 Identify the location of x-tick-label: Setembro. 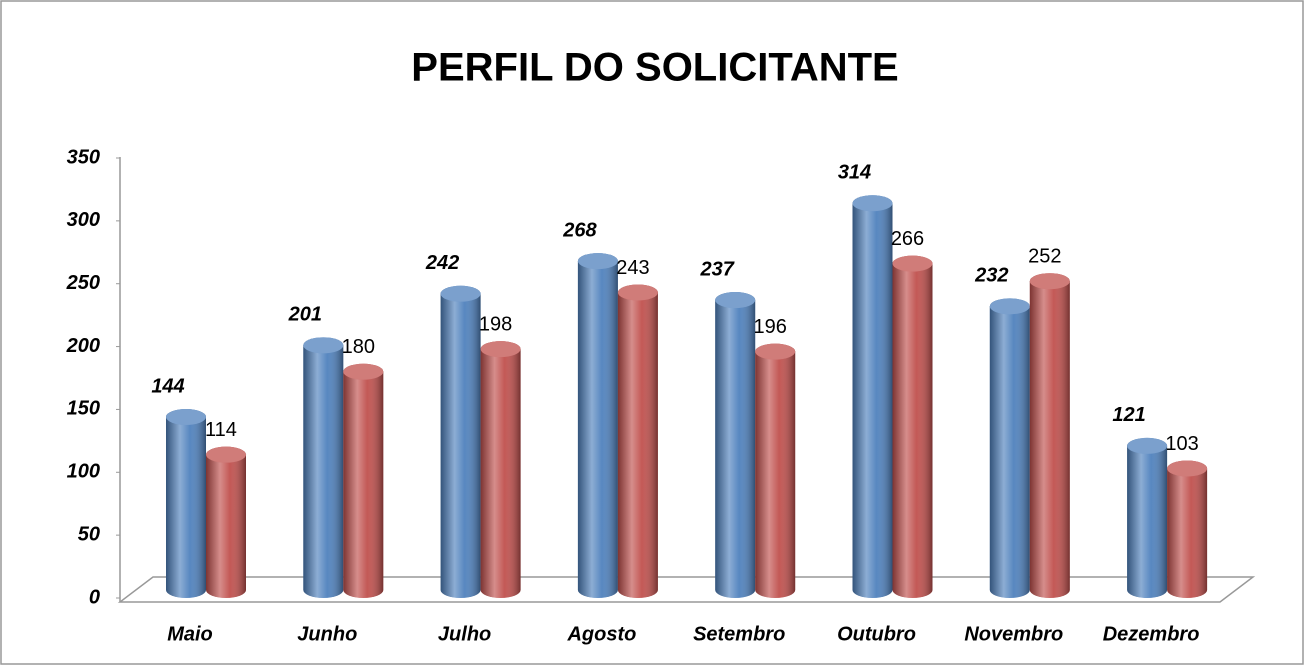
(739, 634).